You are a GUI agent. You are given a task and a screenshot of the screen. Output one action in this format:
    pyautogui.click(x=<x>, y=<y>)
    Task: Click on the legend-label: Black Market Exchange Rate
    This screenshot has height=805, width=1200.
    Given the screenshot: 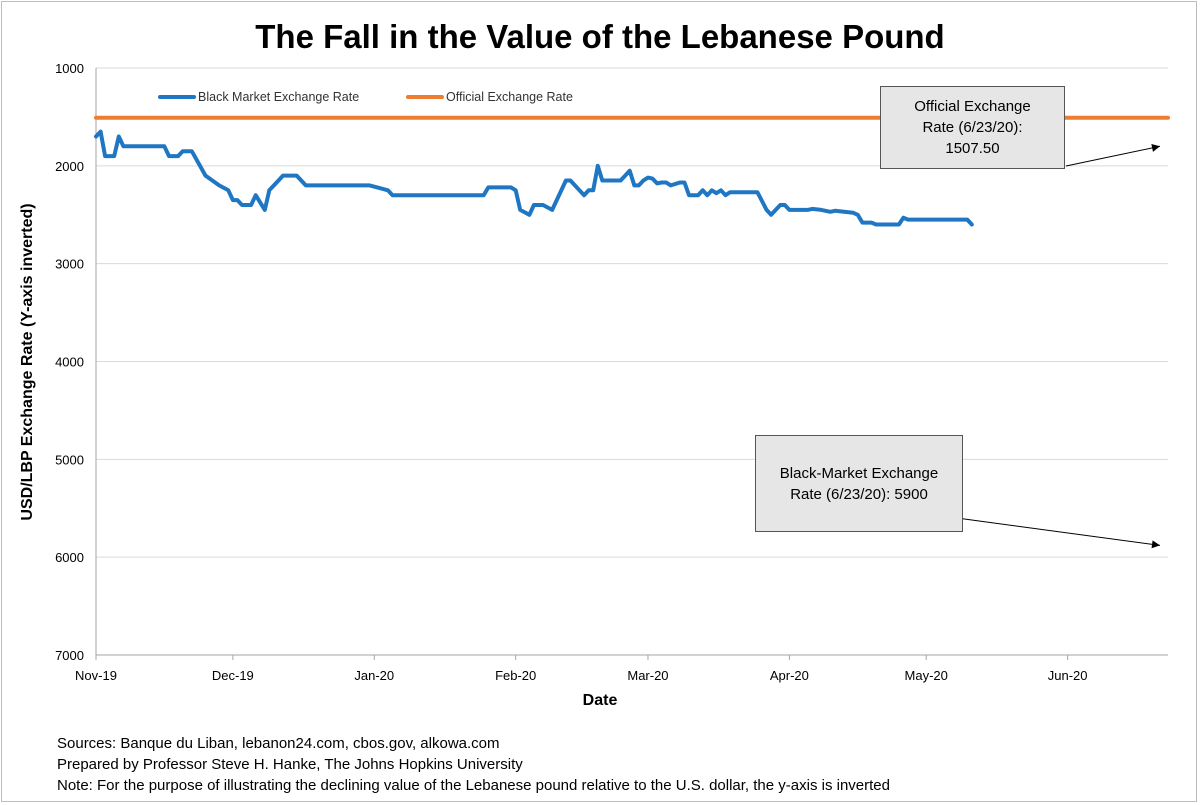 What is the action you would take?
    pyautogui.click(x=278, y=97)
    